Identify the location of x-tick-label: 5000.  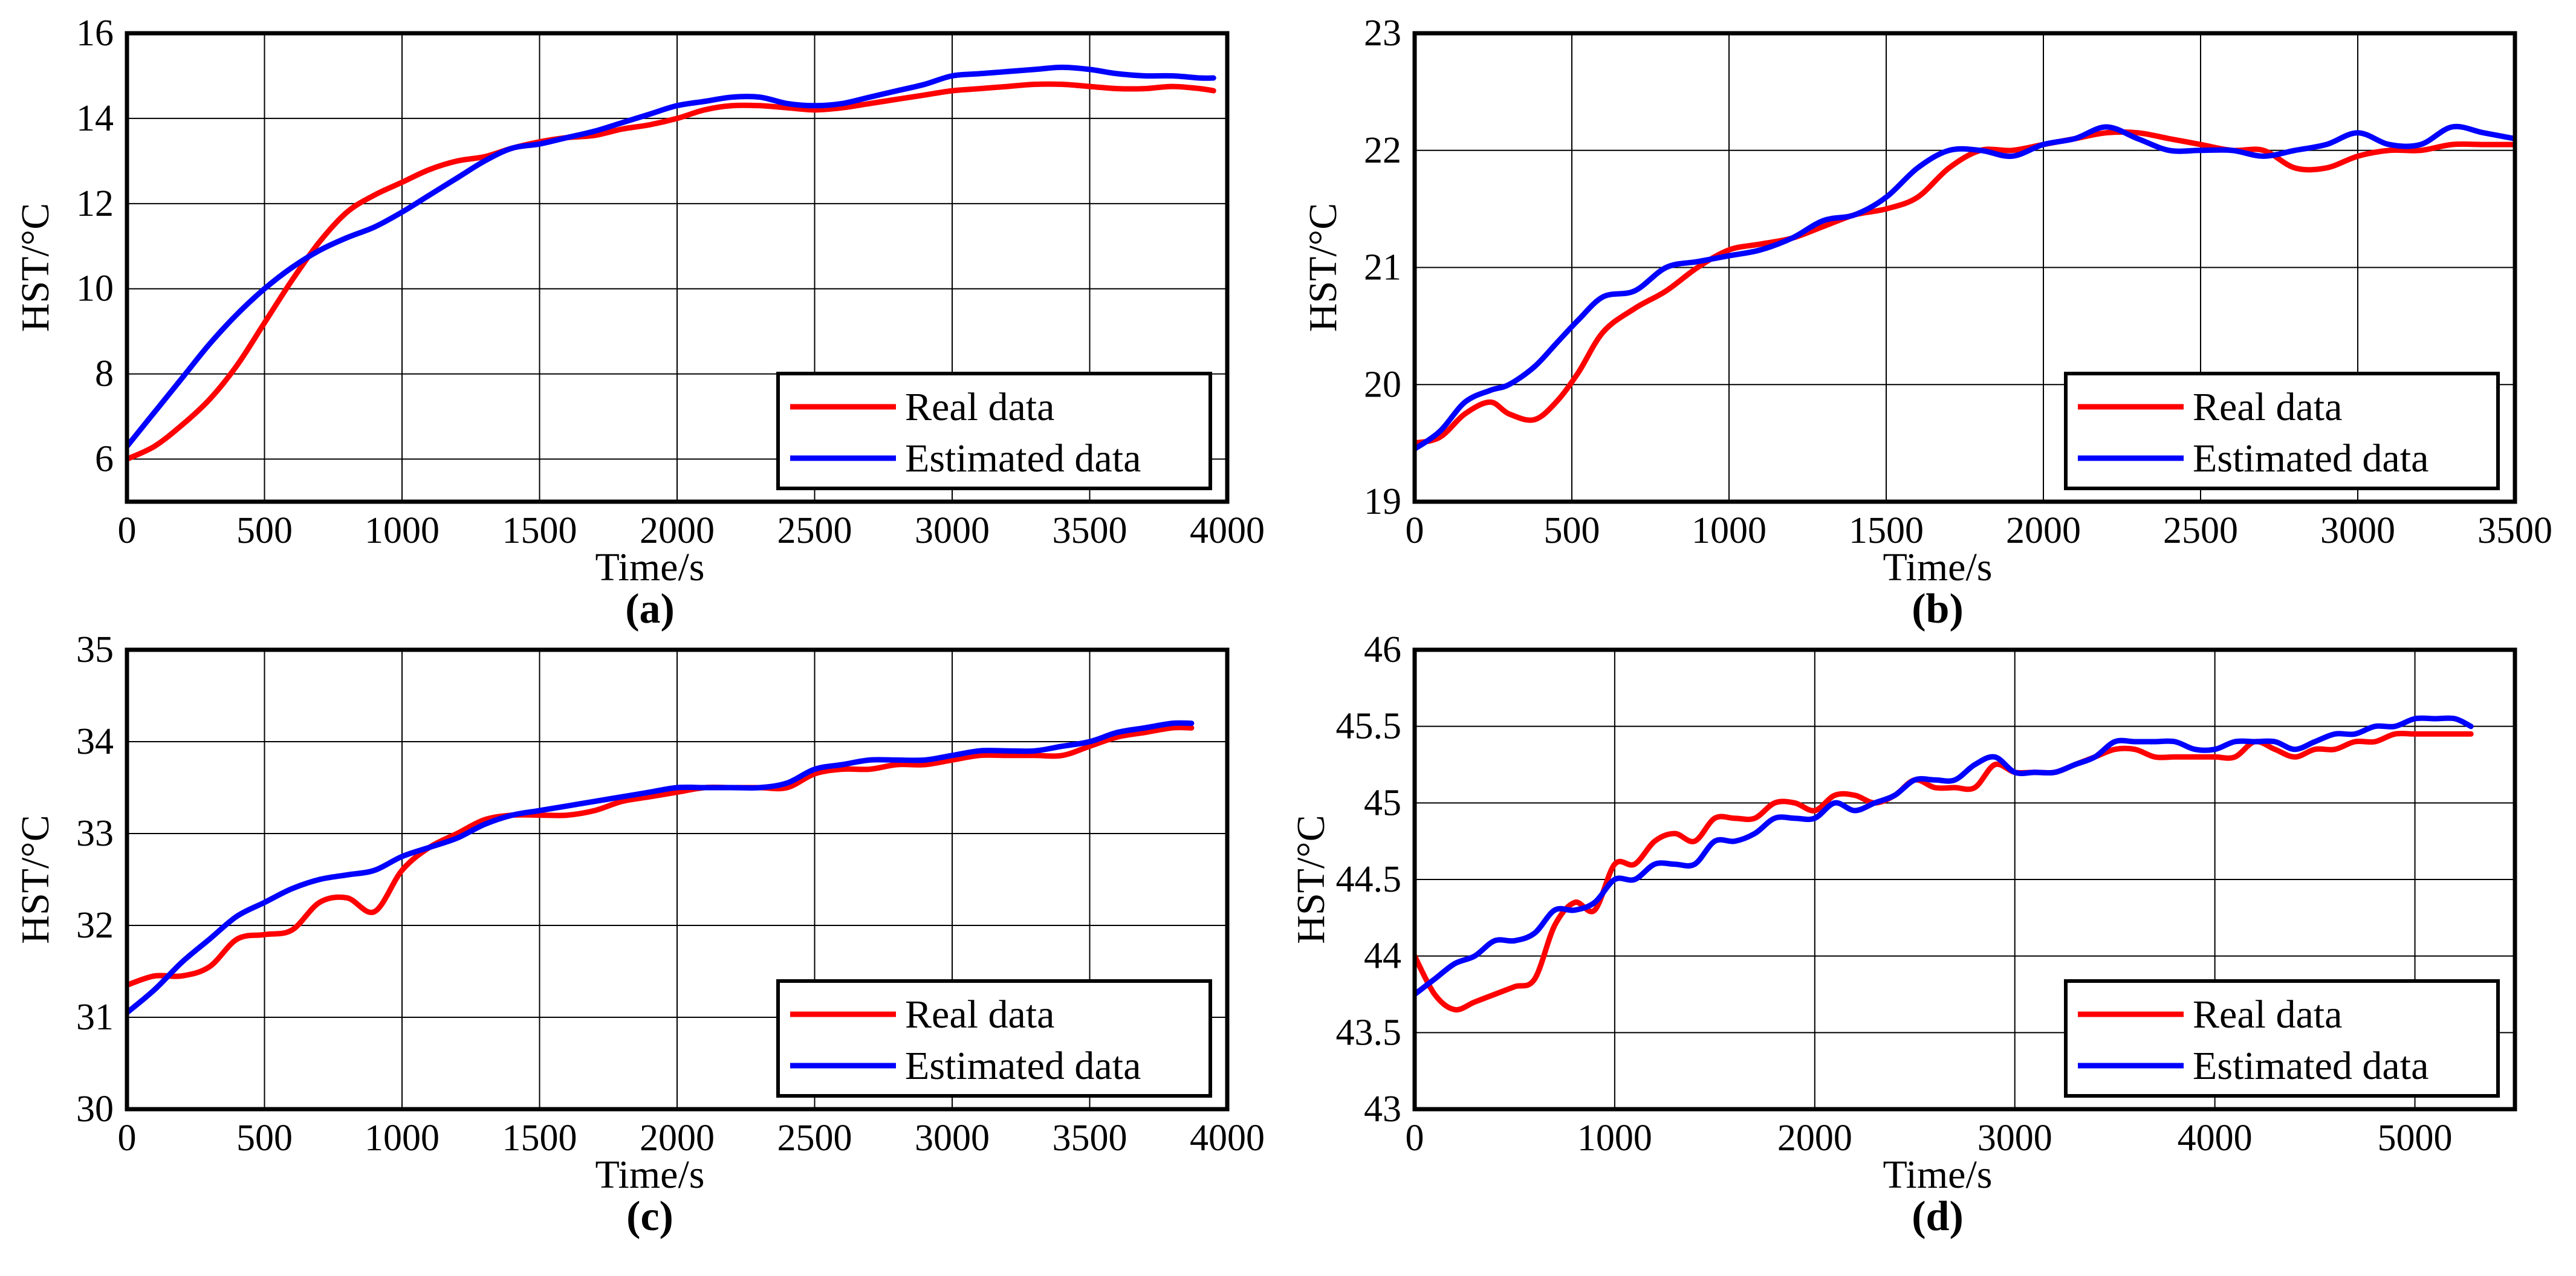
(2416, 1138).